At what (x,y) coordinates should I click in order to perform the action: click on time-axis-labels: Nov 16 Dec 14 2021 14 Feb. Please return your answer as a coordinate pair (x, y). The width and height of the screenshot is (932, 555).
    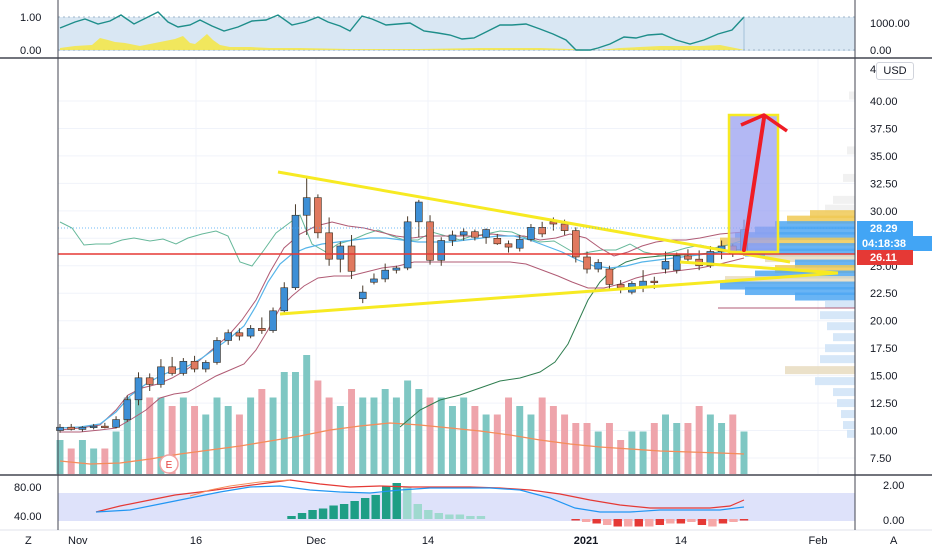
    Looking at the image, I should click on (447, 541).